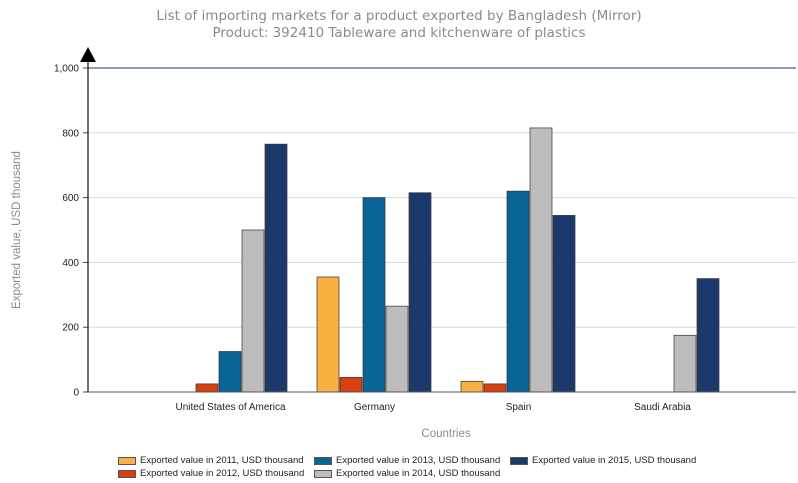 The width and height of the screenshot is (798, 483). Describe the element at coordinates (70, 198) in the screenshot. I see `y-tick-label: 600` at that location.